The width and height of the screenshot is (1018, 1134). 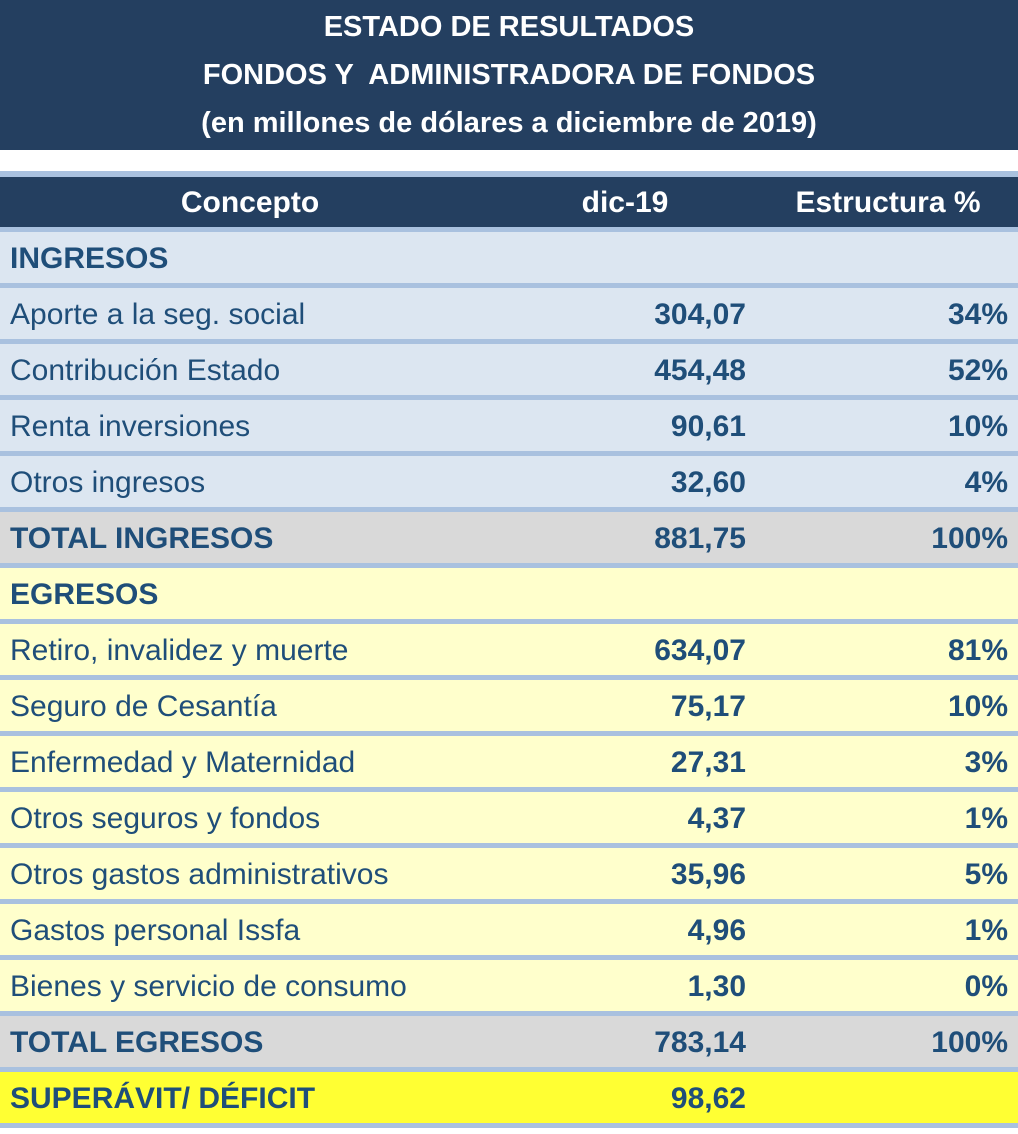 What do you see at coordinates (208, 986) in the screenshot?
I see `row-concept: Bienes y servicio de consumo` at bounding box center [208, 986].